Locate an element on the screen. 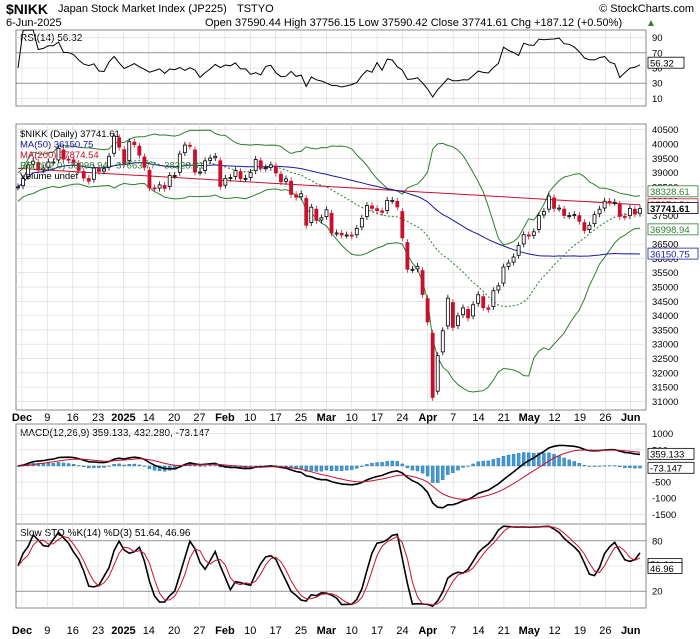 The height and width of the screenshot is (639, 700). x-axis-label-bottom: 10 is located at coordinates (352, 631).